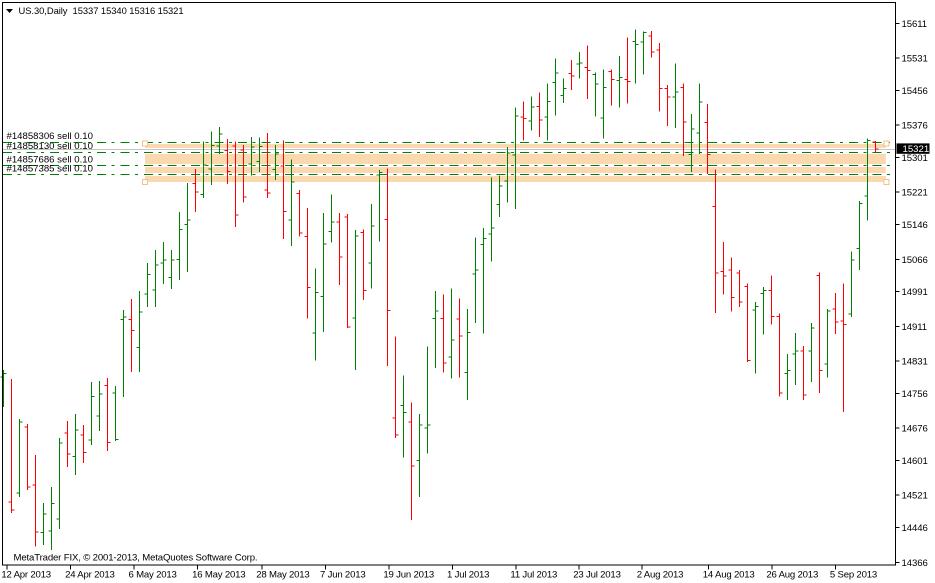 The width and height of the screenshot is (935, 583). I want to click on svg-text: #14857385 sell 0.10, so click(50, 169).